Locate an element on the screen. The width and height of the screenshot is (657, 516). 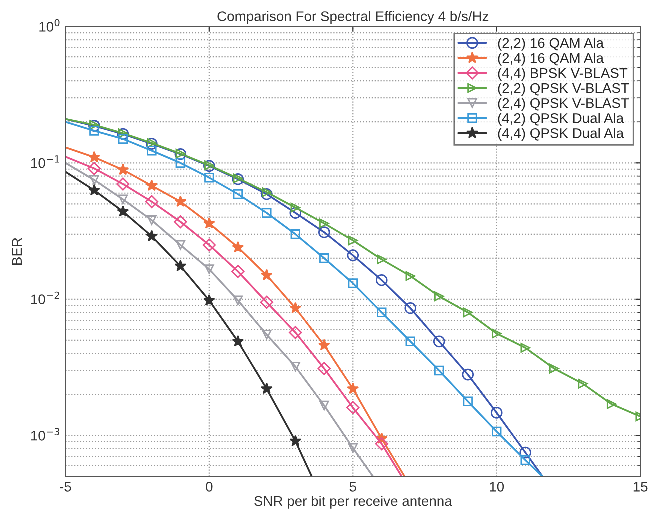
y-axis-title: BER is located at coordinates (17, 251).